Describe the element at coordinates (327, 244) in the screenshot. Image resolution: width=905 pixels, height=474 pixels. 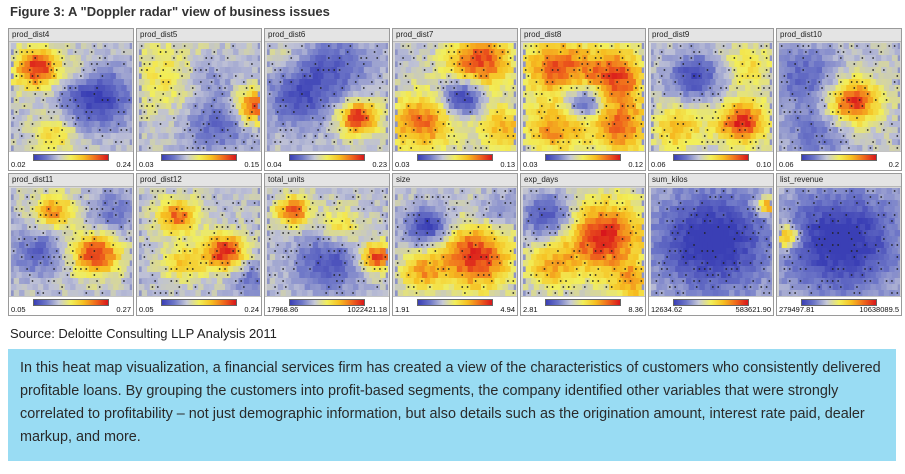
I see `heatmap-panel-total-units: total_units 17968.86 1022421.18` at that location.